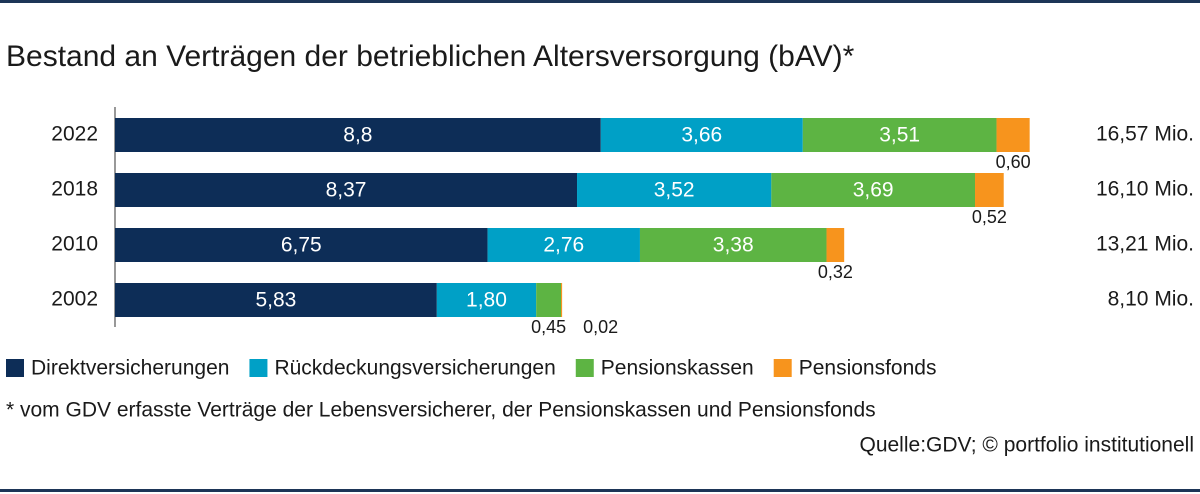  What do you see at coordinates (677, 368) in the screenshot?
I see `legend-label: Pensionskassen` at bounding box center [677, 368].